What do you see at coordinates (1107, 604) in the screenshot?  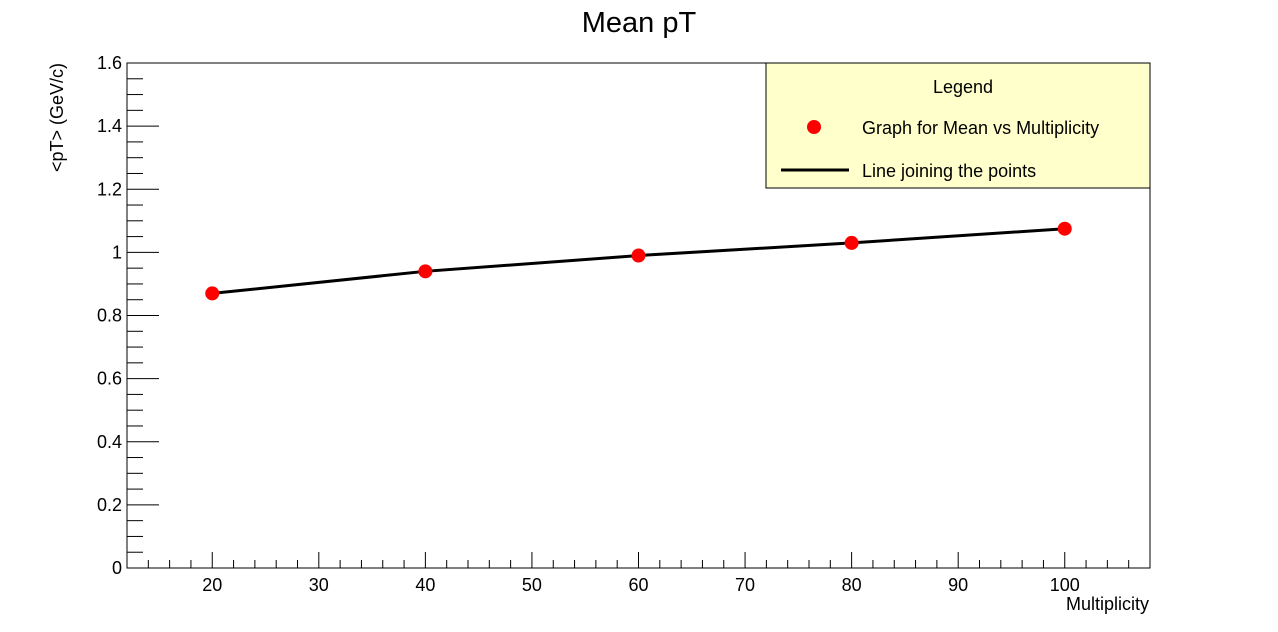 I see `x-axis-label: Multiplicity` at bounding box center [1107, 604].